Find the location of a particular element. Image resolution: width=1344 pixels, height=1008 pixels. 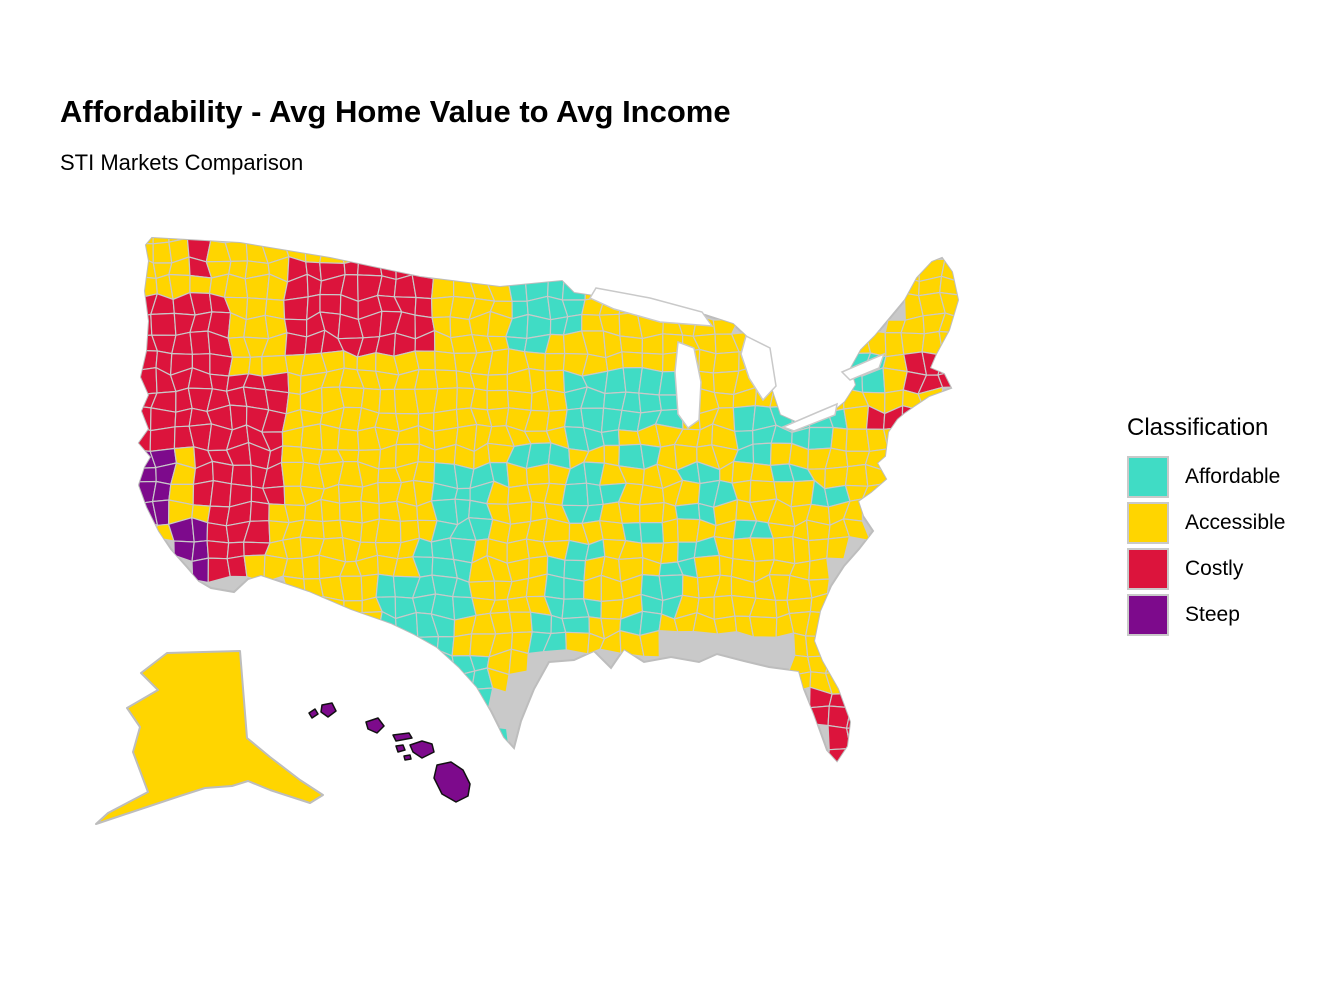

legend-item-accessible: Accessible is located at coordinates (1232, 523).